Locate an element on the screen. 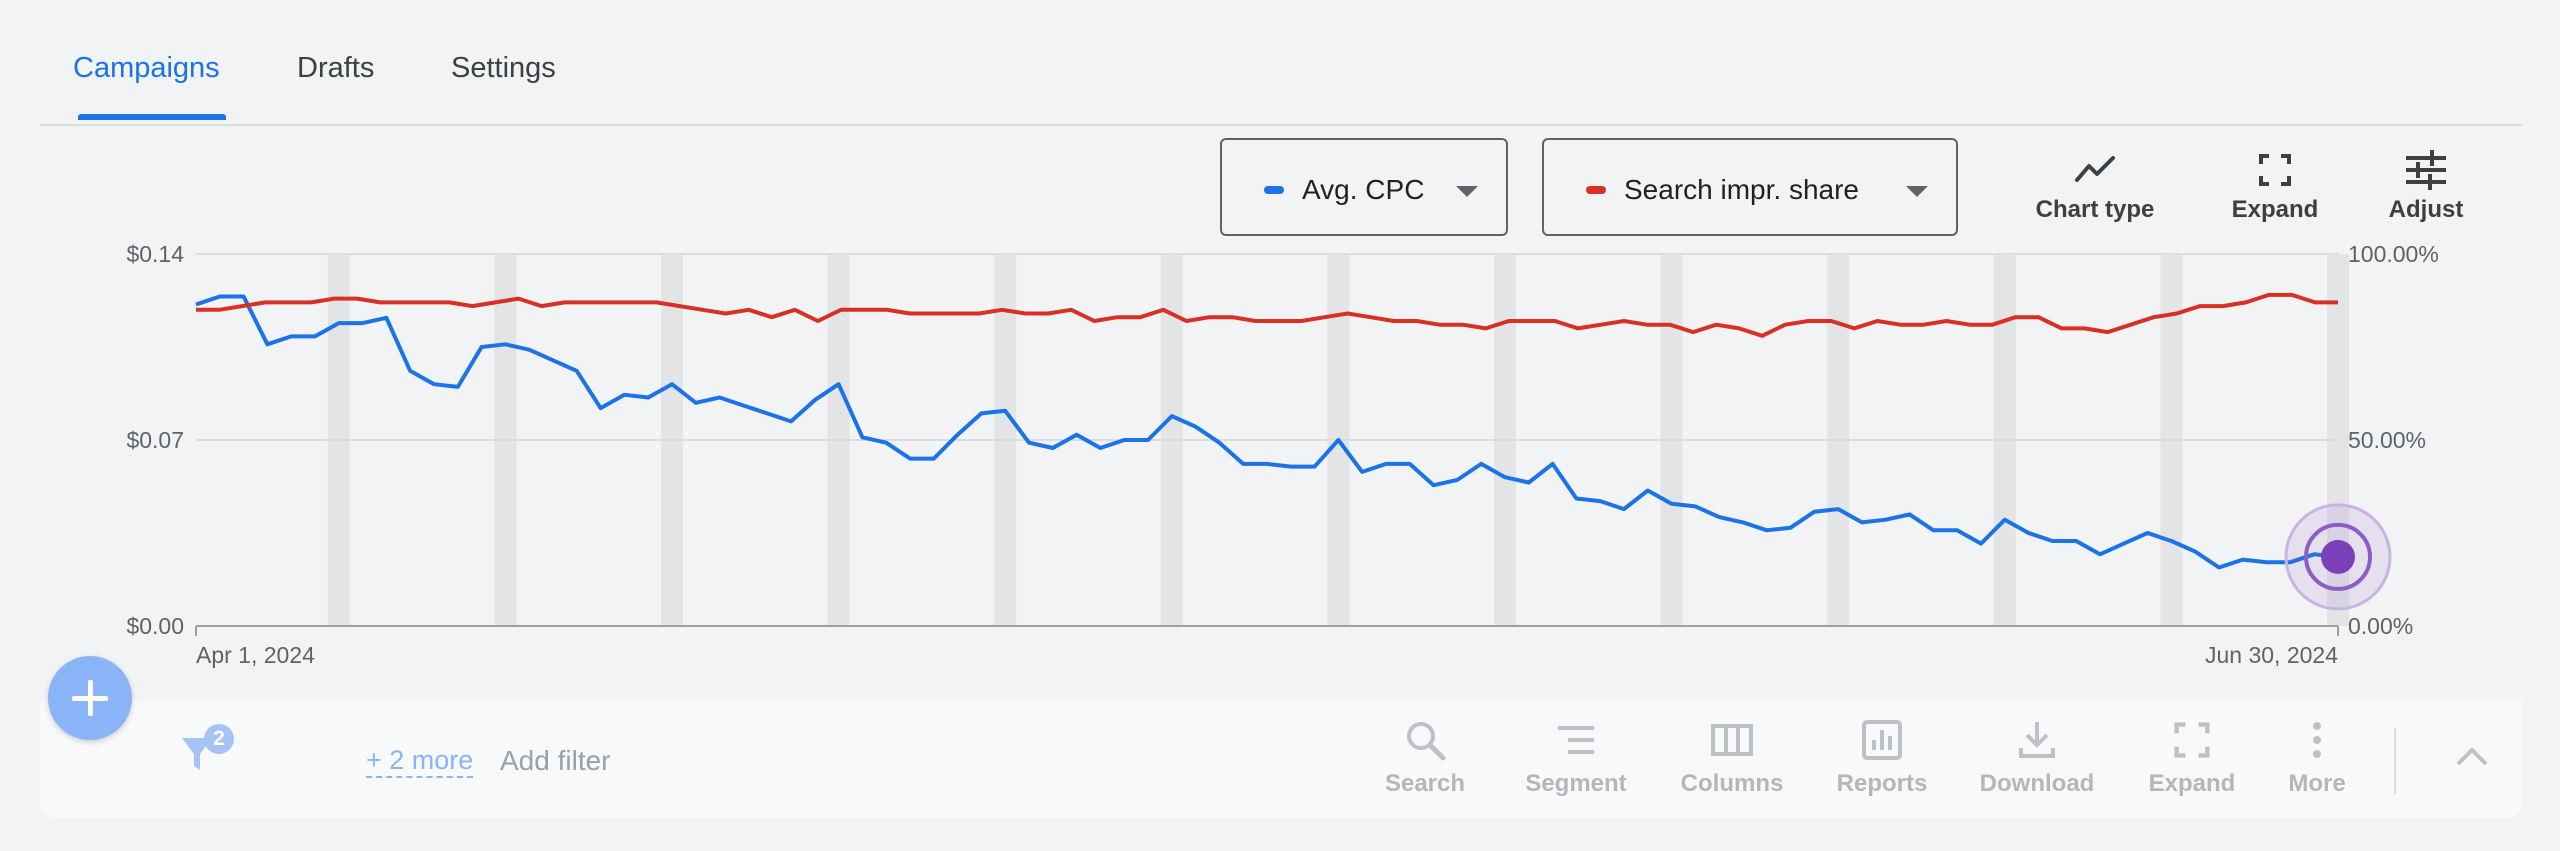  segment-icon is located at coordinates (1576, 740).